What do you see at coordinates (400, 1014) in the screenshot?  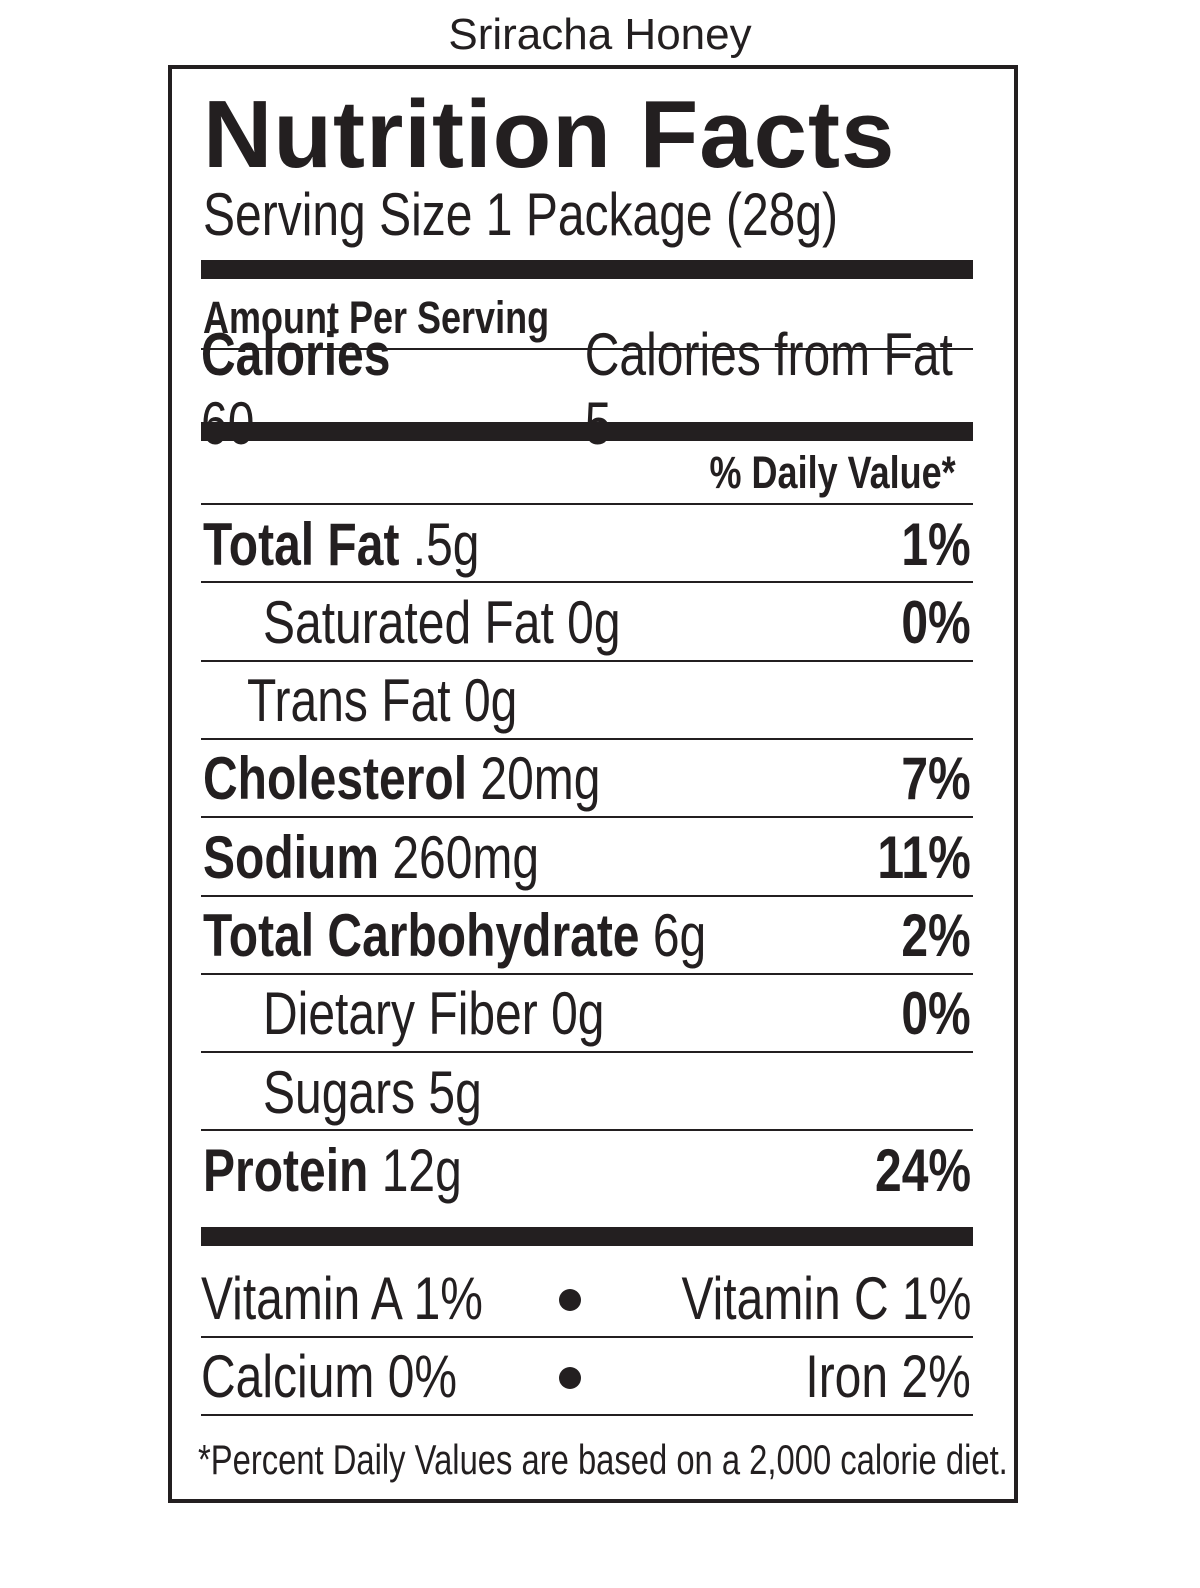 I see `nutrient-name: Dietary Fiber` at bounding box center [400, 1014].